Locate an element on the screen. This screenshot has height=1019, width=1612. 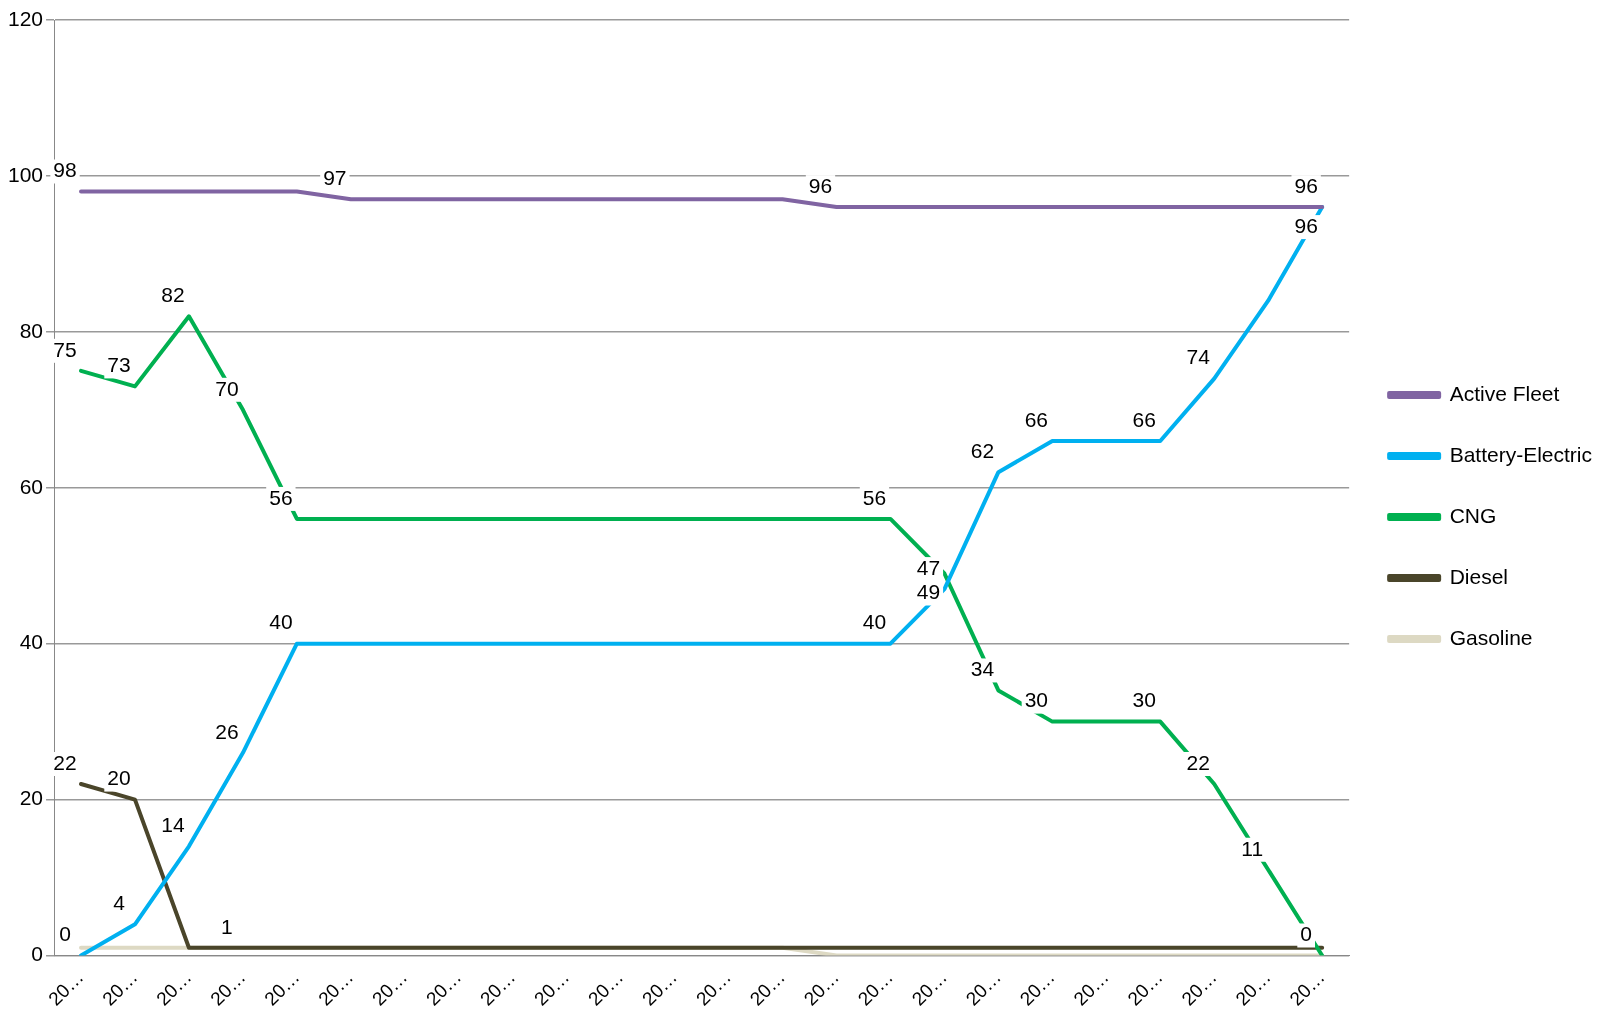
y-tick-label: 0 is located at coordinates (37, 954).